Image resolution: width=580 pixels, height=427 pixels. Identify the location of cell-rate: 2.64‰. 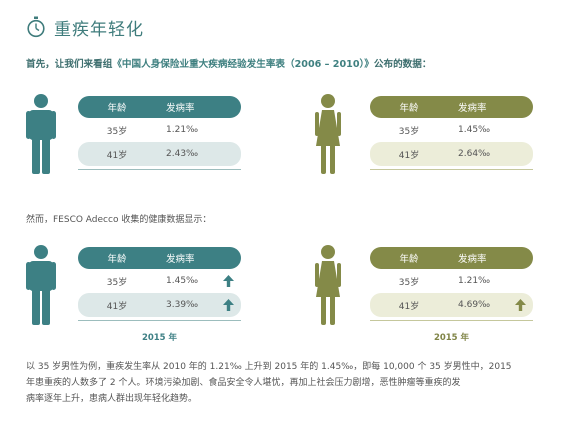
(474, 154).